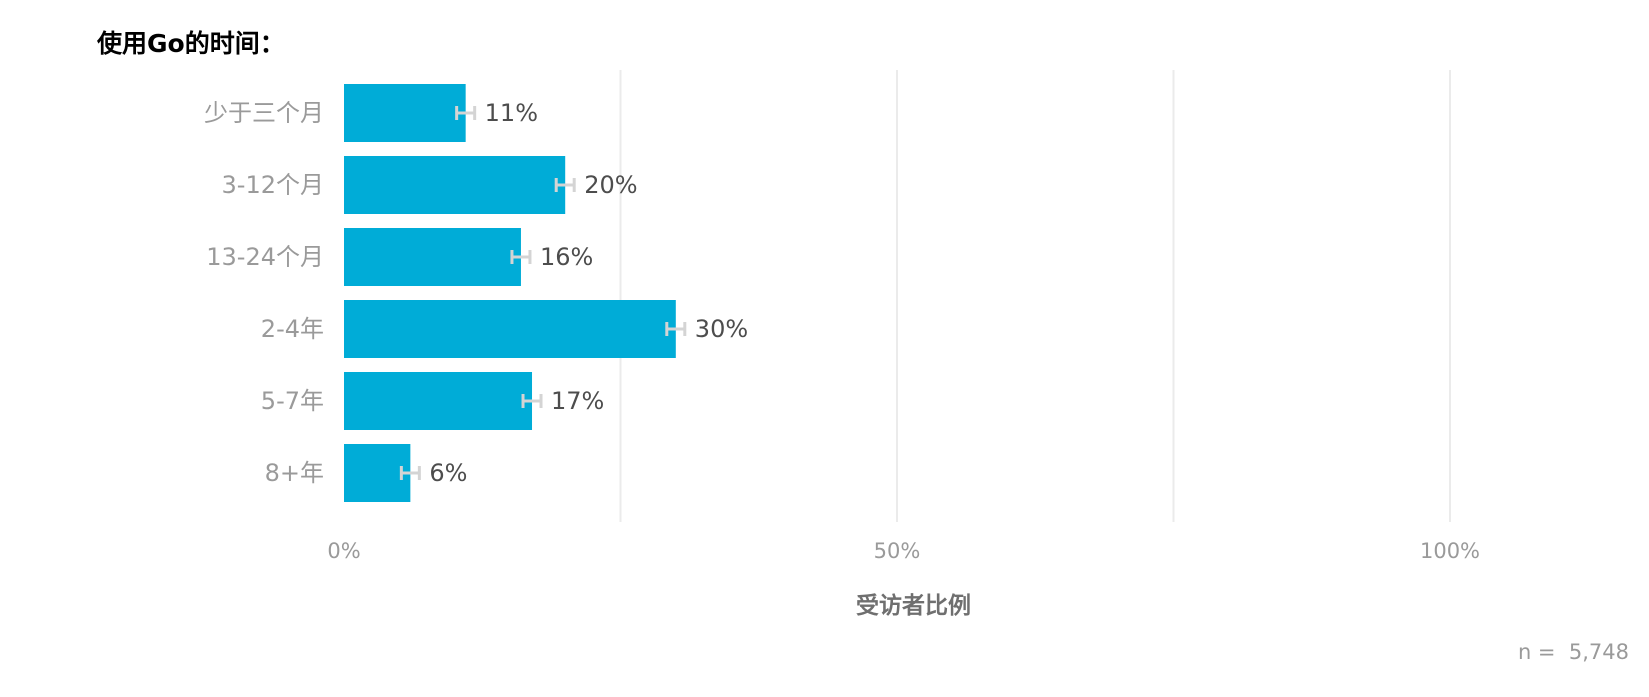 The height and width of the screenshot is (697, 1649). What do you see at coordinates (273, 185) in the screenshot?
I see `y-category-label: 3-12个月` at bounding box center [273, 185].